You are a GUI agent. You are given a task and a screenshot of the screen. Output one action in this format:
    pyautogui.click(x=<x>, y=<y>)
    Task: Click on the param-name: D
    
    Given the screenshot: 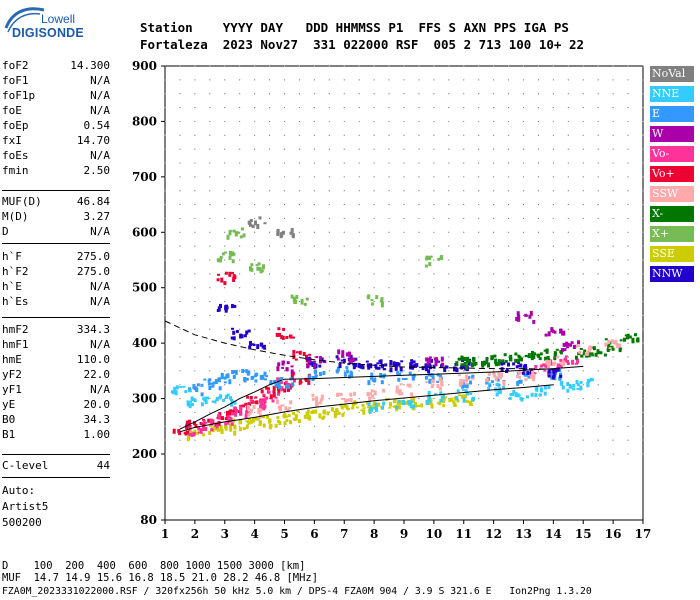 What is the action you would take?
    pyautogui.click(x=5, y=231)
    